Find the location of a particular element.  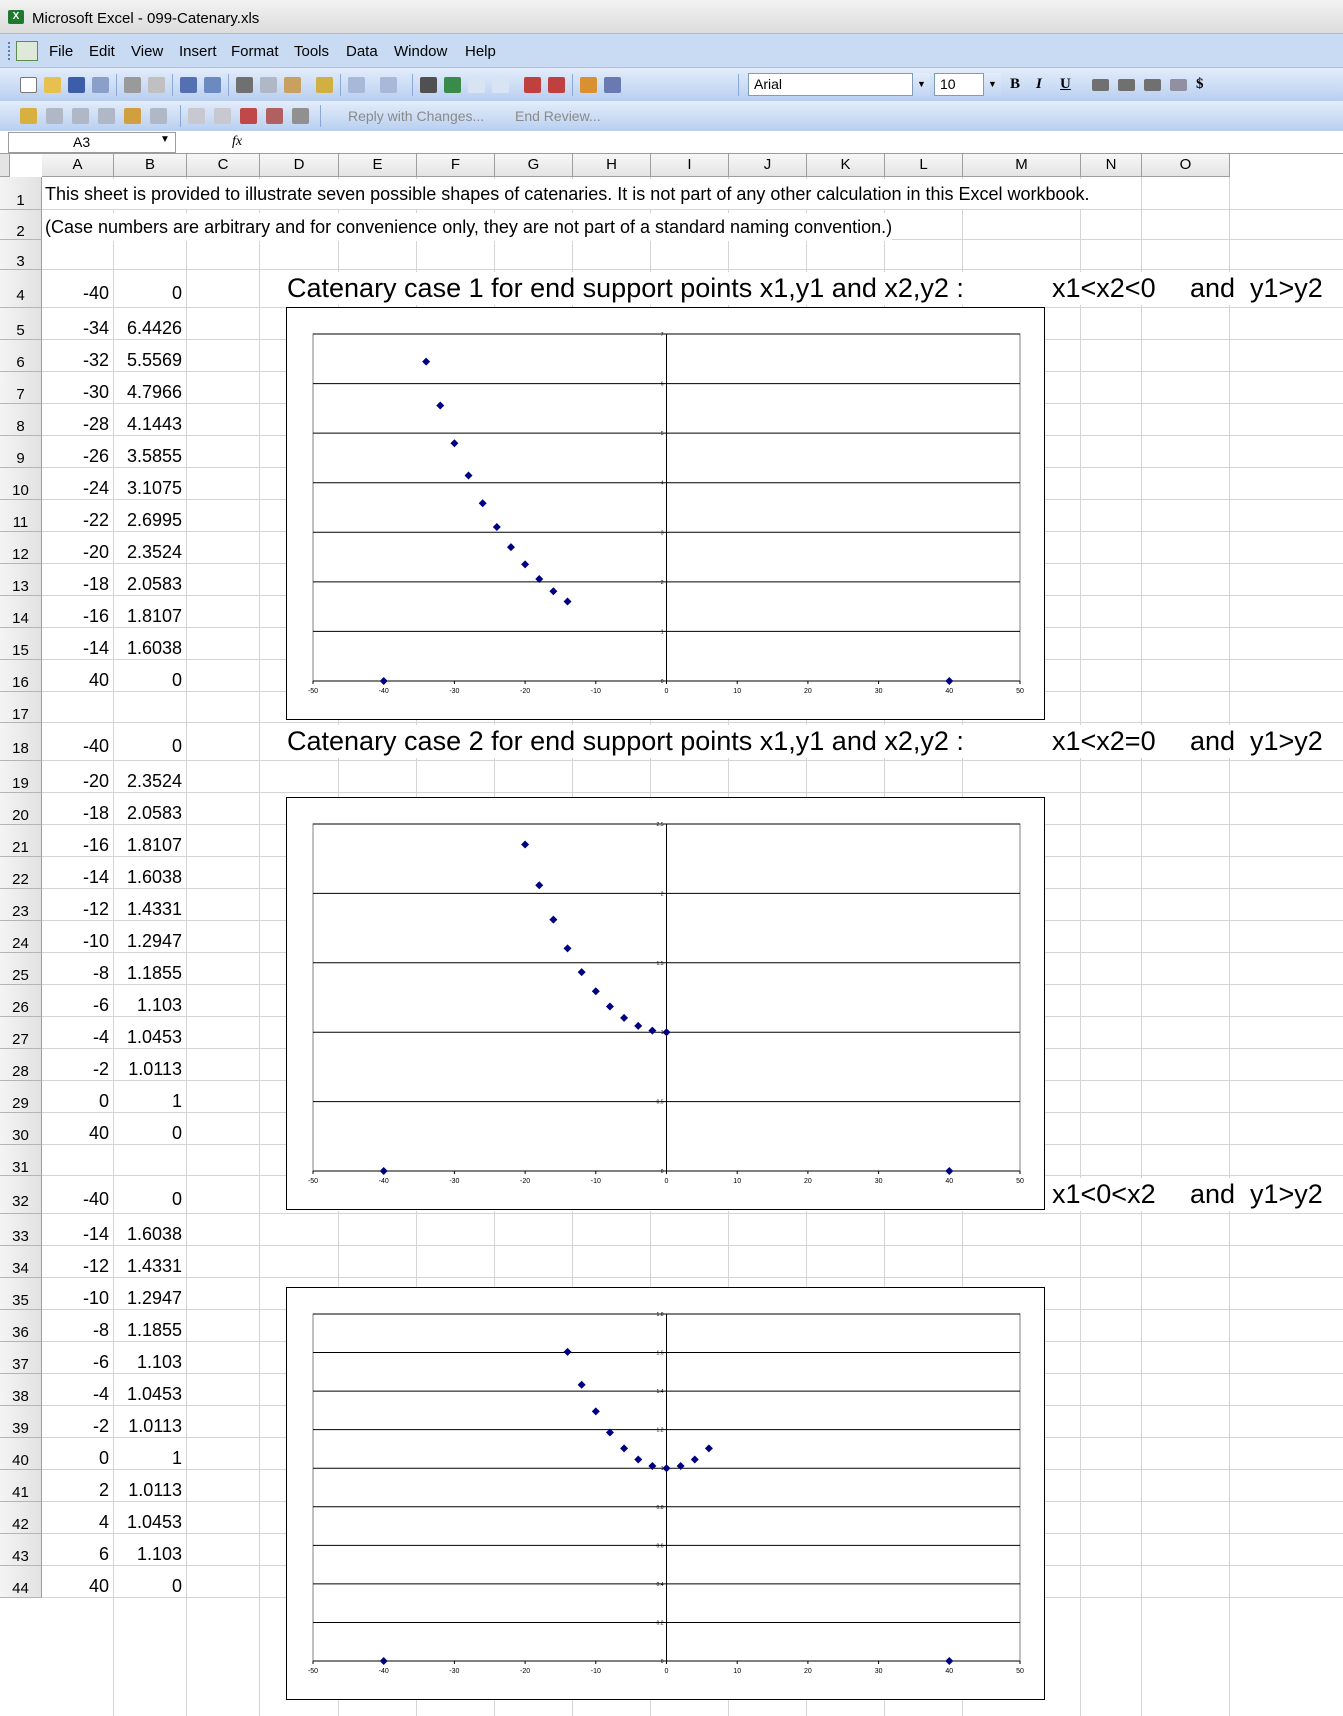

column-header-m: M is located at coordinates (1022, 165).